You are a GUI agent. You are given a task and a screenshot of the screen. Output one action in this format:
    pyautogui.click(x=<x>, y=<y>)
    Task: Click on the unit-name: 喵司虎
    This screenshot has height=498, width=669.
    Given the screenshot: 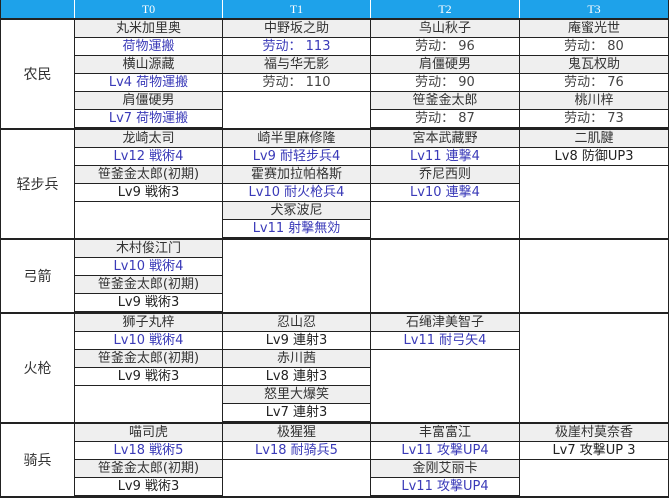 What is the action you would take?
    pyautogui.click(x=148, y=433)
    